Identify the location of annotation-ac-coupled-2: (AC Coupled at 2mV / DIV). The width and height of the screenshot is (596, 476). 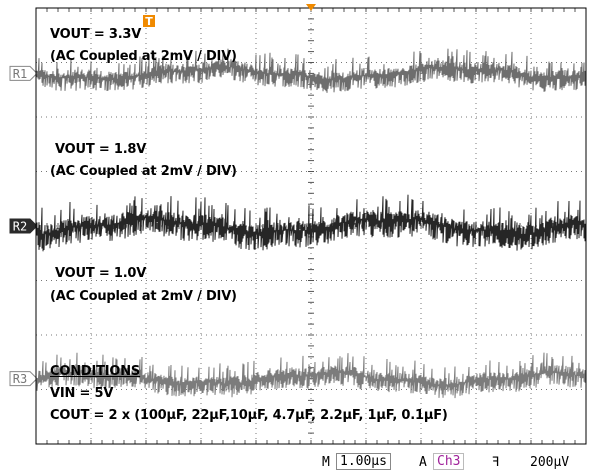
(143, 171).